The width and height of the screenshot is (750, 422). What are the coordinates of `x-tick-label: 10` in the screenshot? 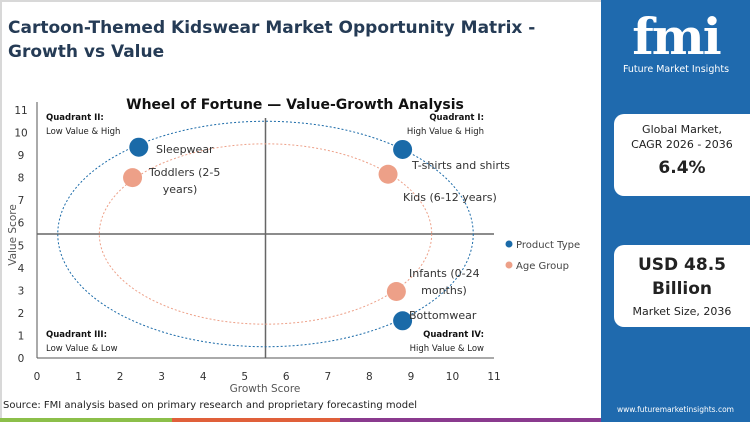 It's located at (452, 377).